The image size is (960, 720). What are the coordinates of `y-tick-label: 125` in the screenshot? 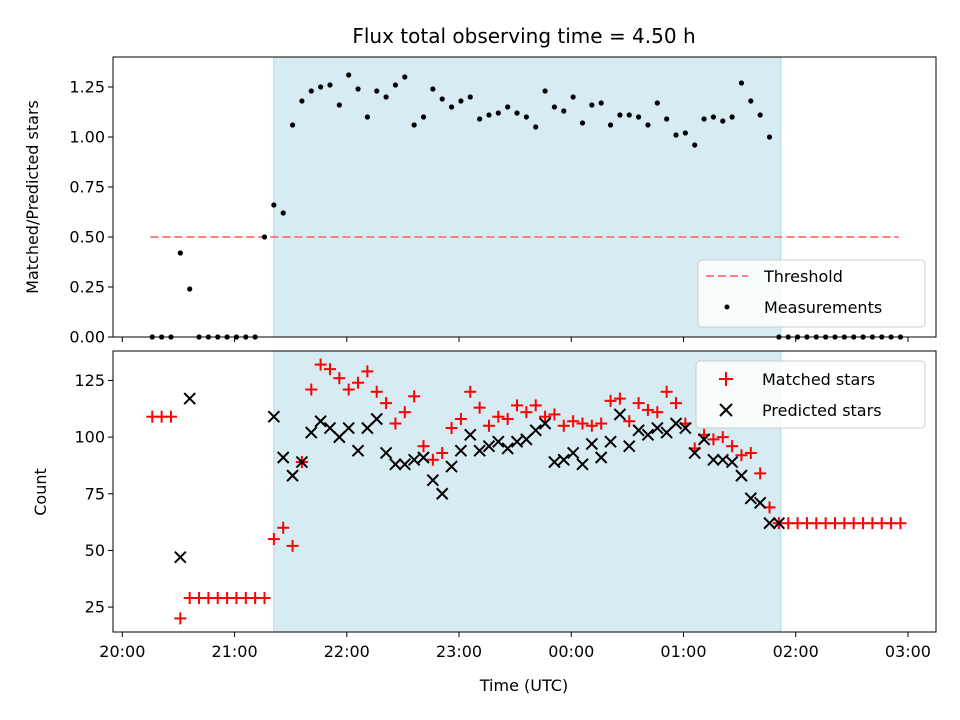 It's located at (89, 380).